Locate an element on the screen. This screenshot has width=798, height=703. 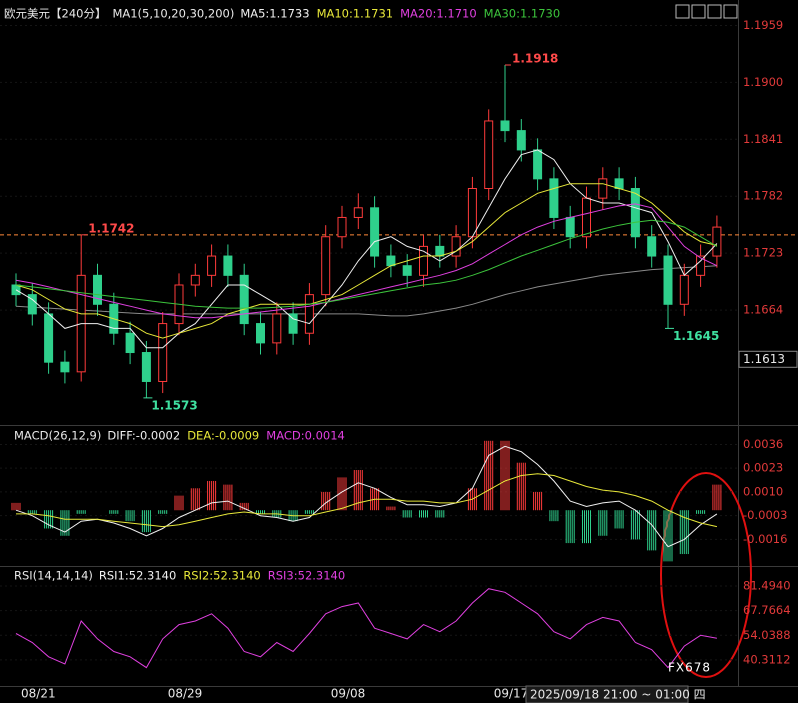
y-tick-label: 1.1959 is located at coordinates (763, 25).